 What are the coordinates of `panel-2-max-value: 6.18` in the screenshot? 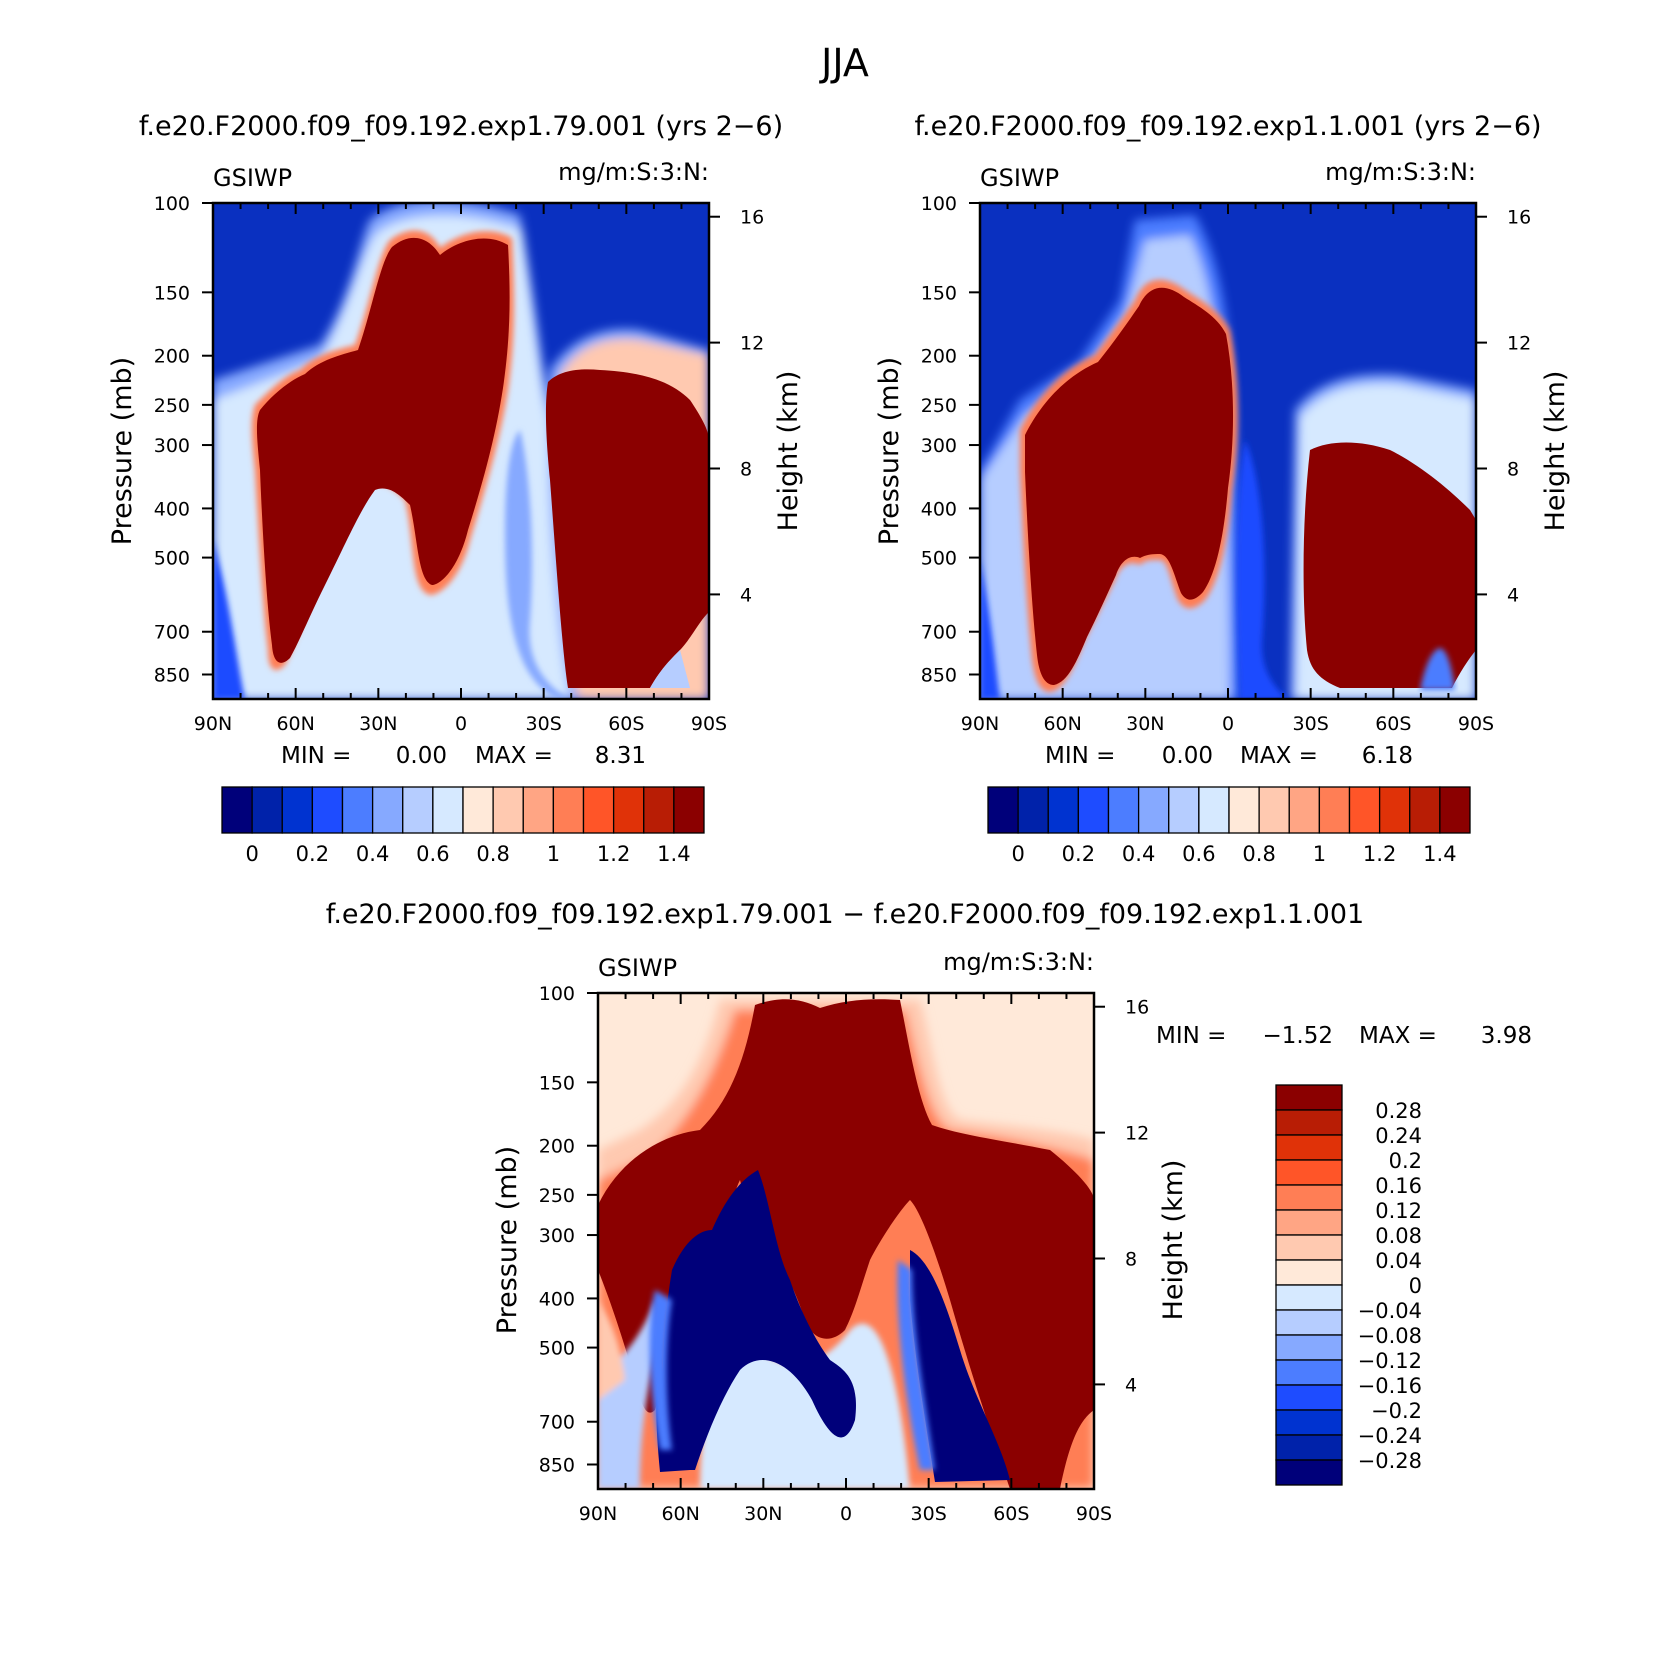 It's located at (1387, 756).